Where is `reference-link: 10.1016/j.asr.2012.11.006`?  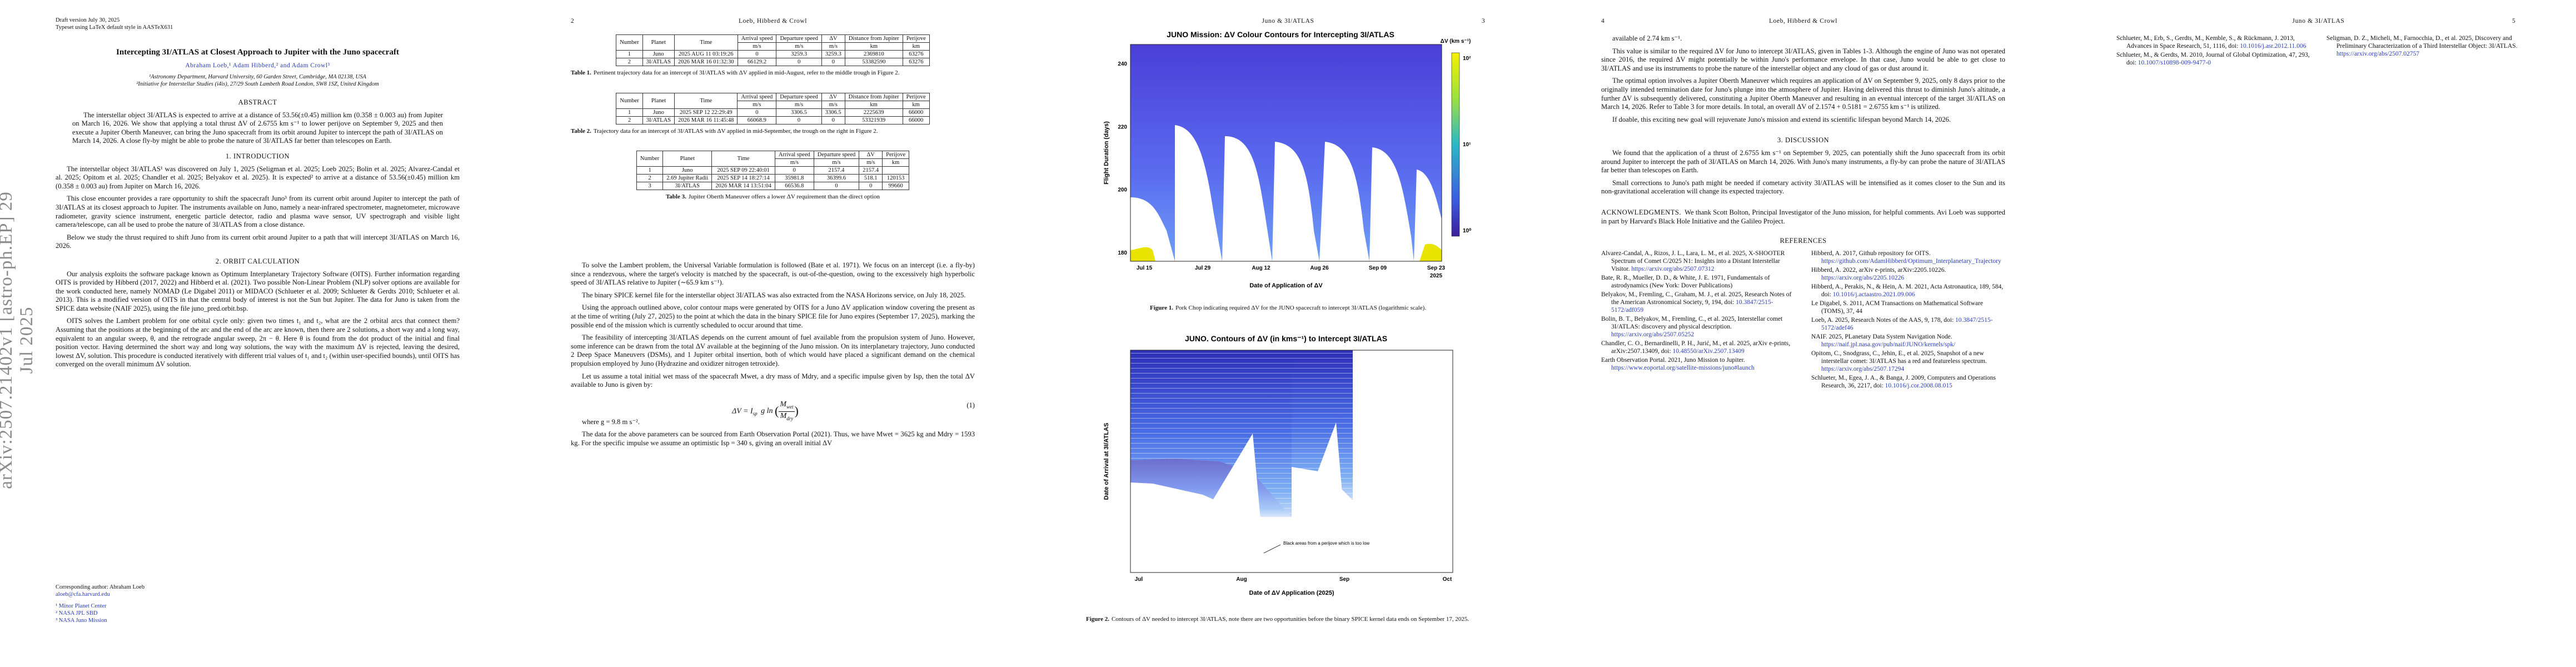
reference-link: 10.1016/j.asr.2012.11.006 is located at coordinates (2273, 46).